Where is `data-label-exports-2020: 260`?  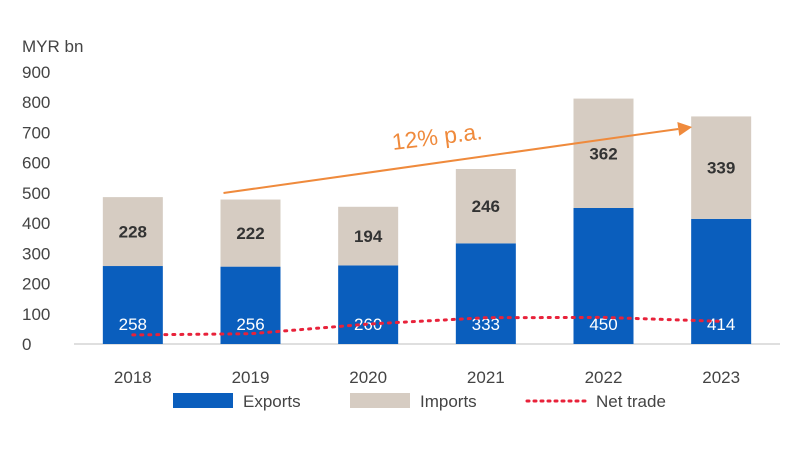 data-label-exports-2020: 260 is located at coordinates (368, 324).